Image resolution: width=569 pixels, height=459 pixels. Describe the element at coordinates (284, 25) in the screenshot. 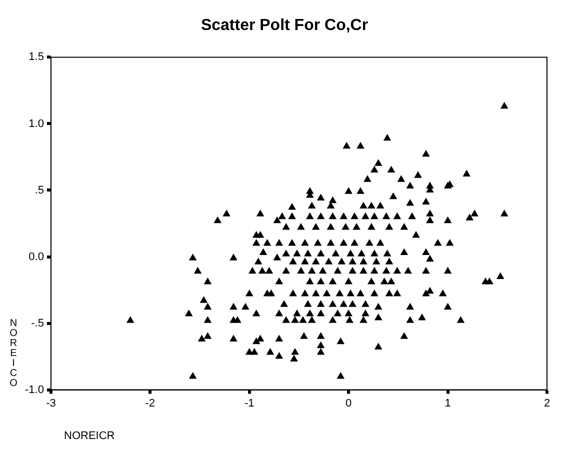

I see `chart-title: Scatter Polt For Co,Cr` at that location.